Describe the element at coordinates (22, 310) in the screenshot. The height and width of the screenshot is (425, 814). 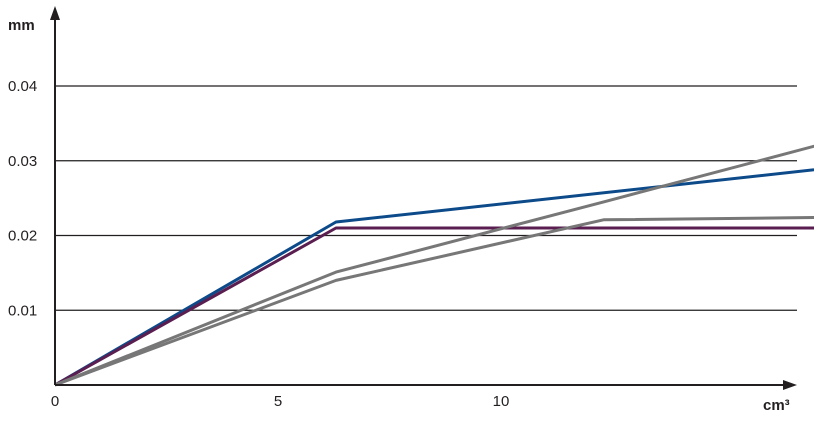
I see `y-tick-label: 0.01` at that location.